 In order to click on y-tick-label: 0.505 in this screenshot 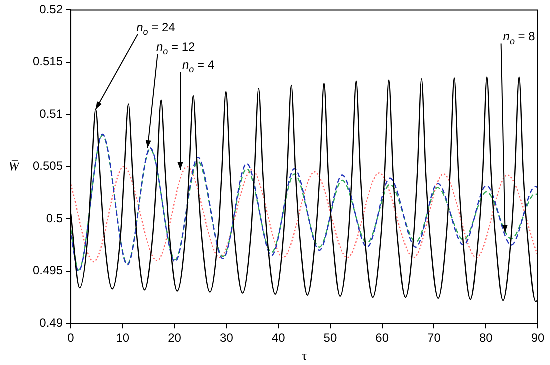, I will do `click(48, 166)`.